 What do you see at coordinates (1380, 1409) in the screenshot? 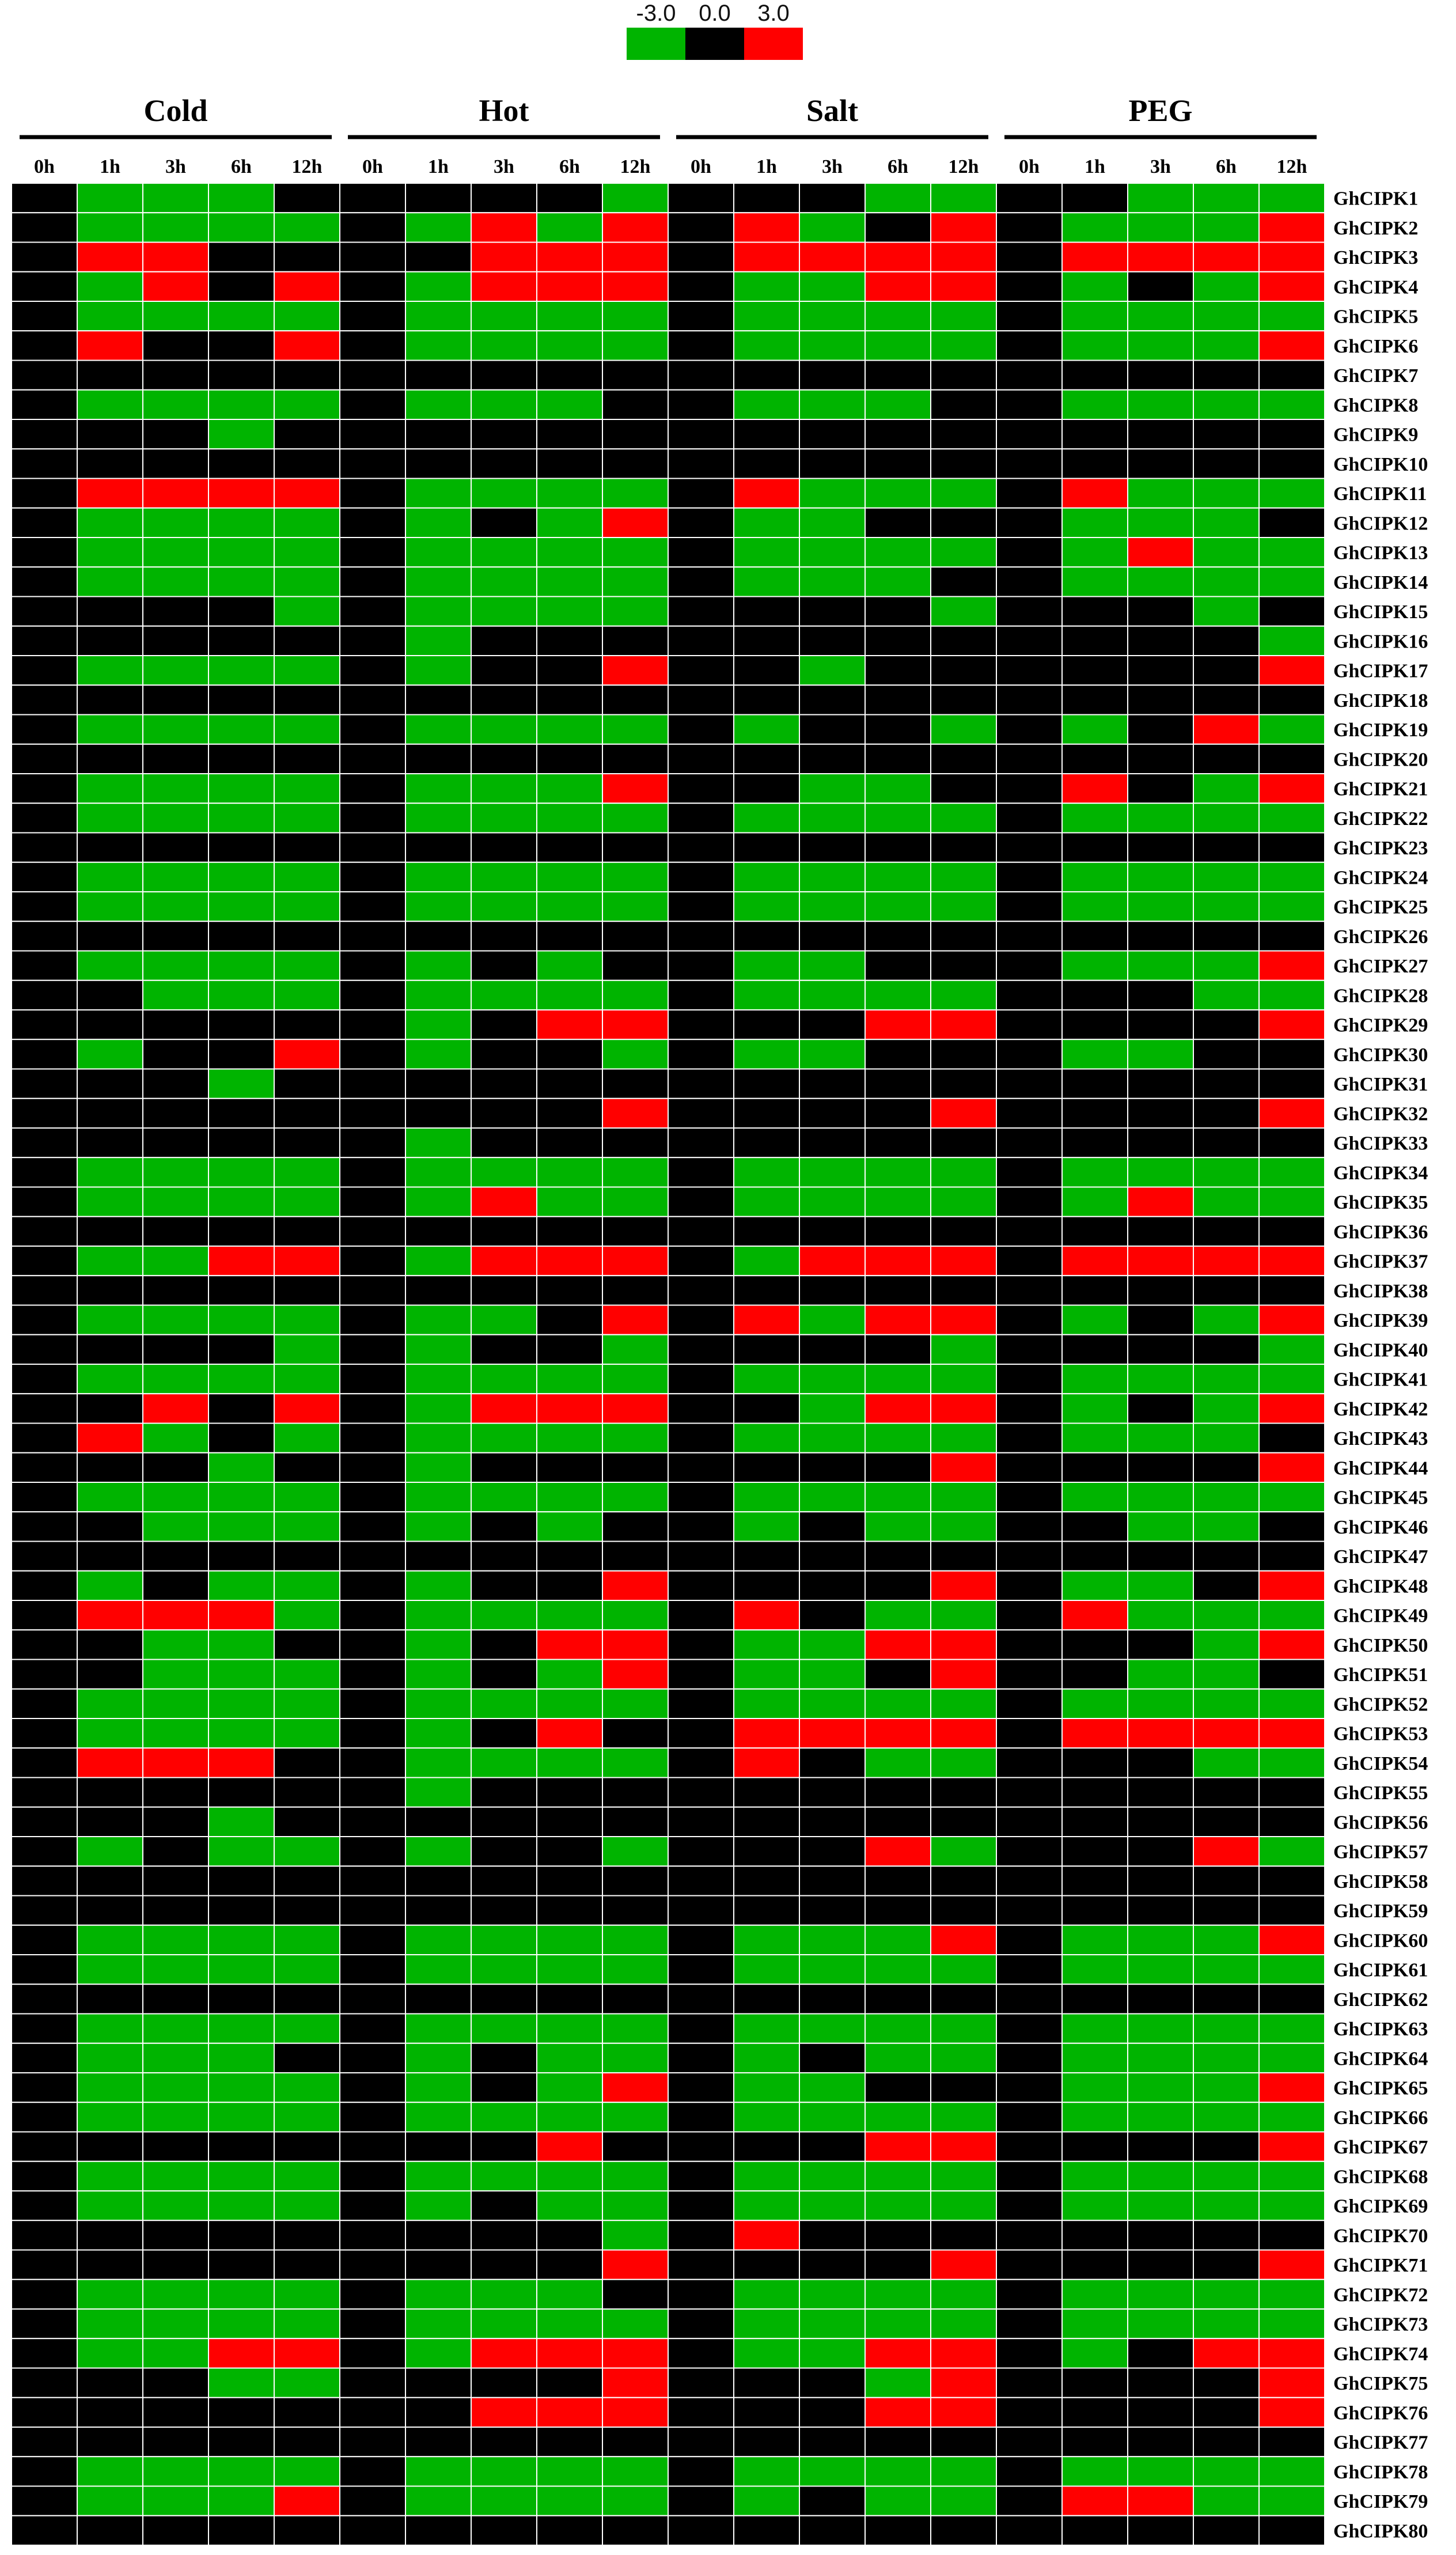
I see `gene-label: GhCIPK42` at bounding box center [1380, 1409].